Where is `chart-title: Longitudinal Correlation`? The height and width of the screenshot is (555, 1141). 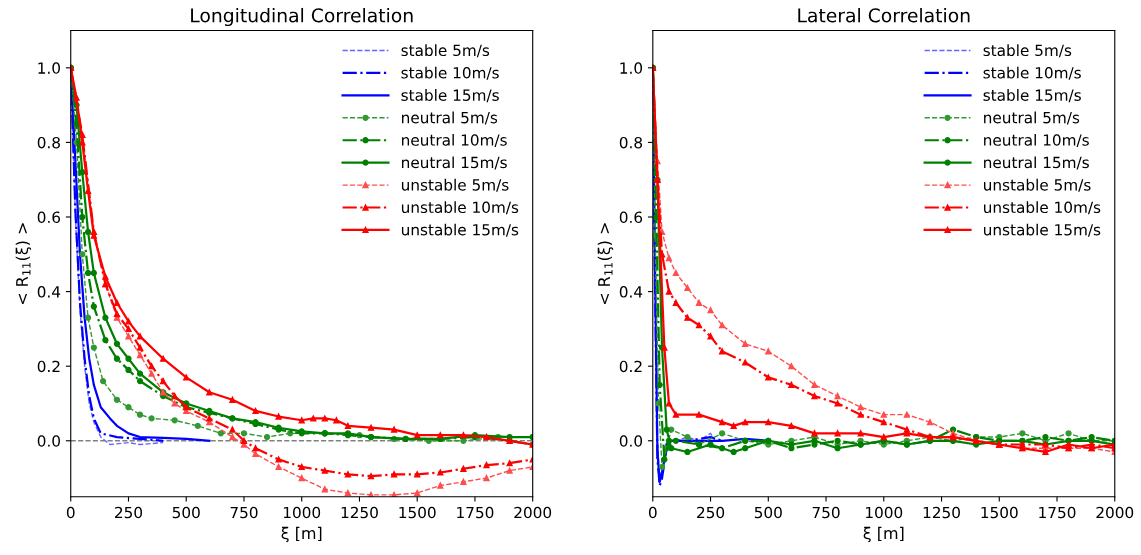 chart-title: Longitudinal Correlation is located at coordinates (302, 17).